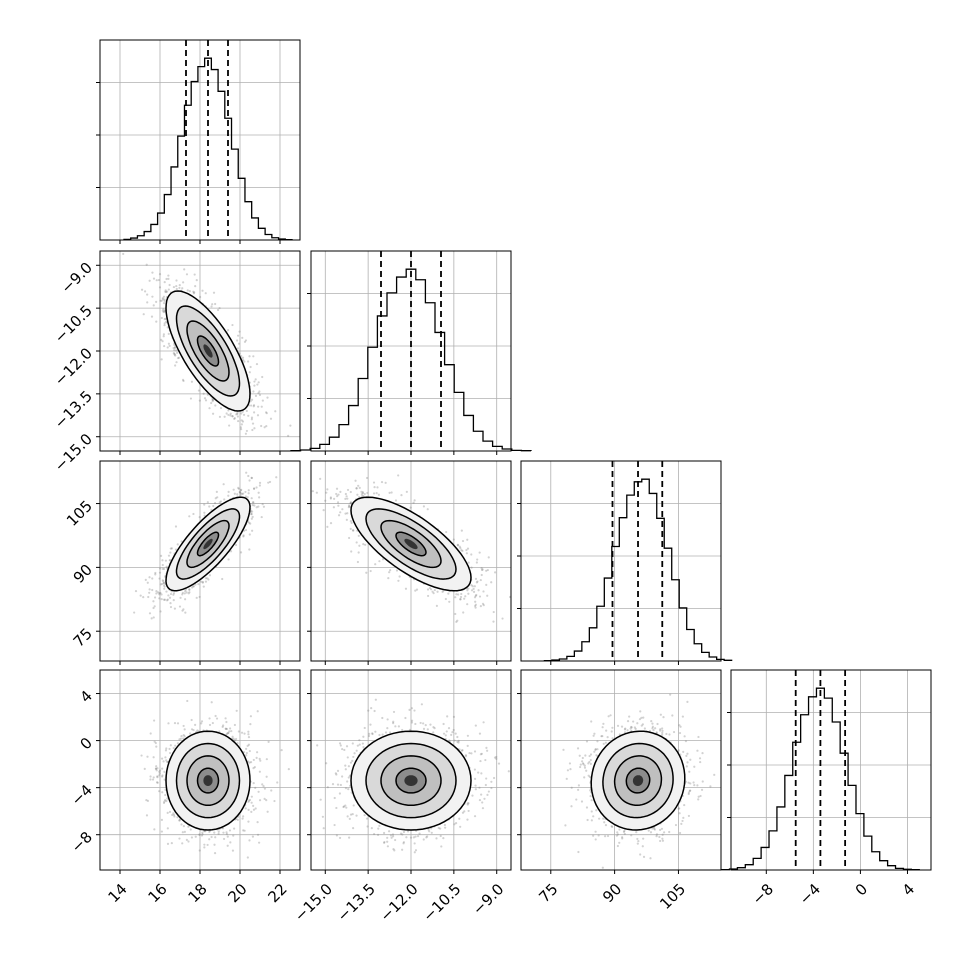  What do you see at coordinates (158, 893) in the screenshot?
I see `xtick-label: 16` at bounding box center [158, 893].